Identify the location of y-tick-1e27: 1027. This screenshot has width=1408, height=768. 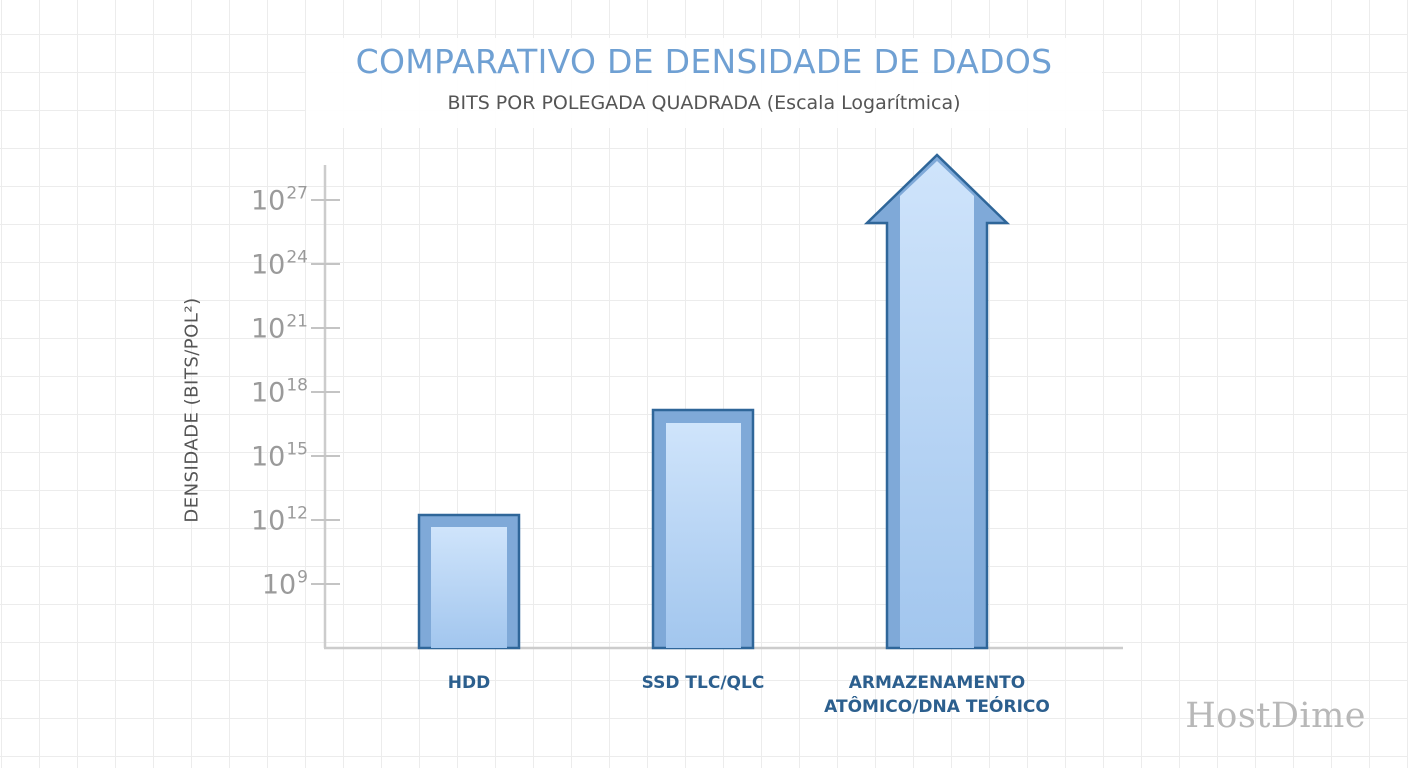
(279, 200).